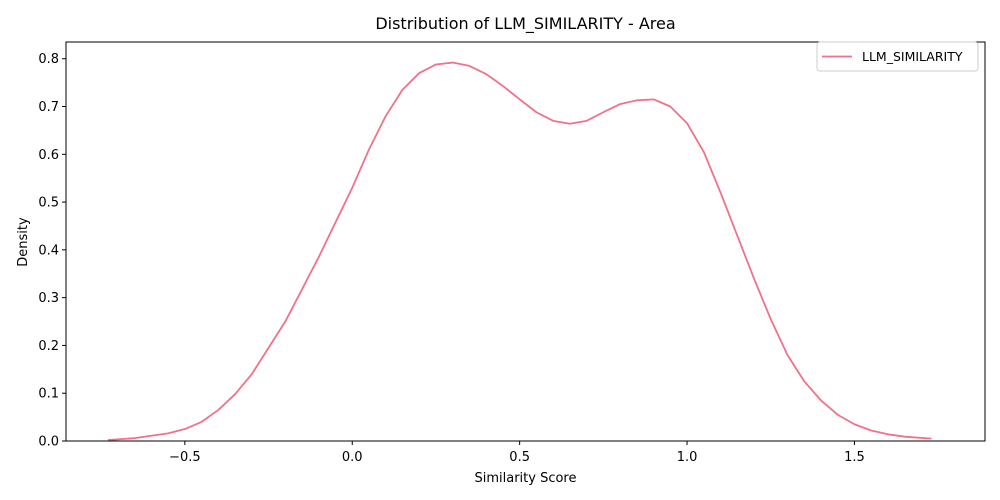 This screenshot has height=500, width=1000. What do you see at coordinates (48, 107) in the screenshot?
I see `y-tick-label: 0.7` at bounding box center [48, 107].